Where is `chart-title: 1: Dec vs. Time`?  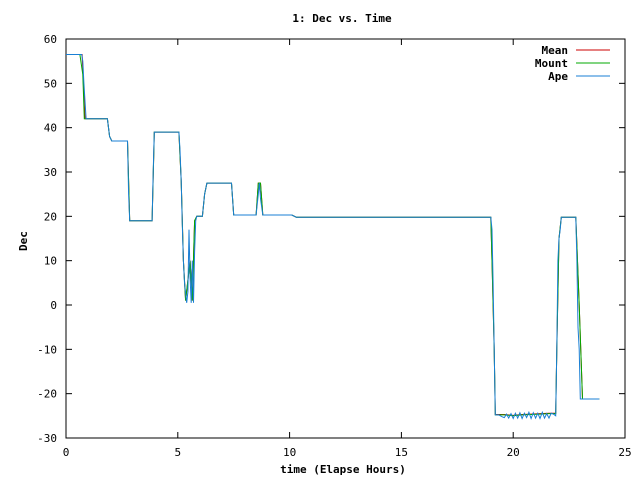
chart-title: 1: Dec vs. Time is located at coordinates (342, 18).